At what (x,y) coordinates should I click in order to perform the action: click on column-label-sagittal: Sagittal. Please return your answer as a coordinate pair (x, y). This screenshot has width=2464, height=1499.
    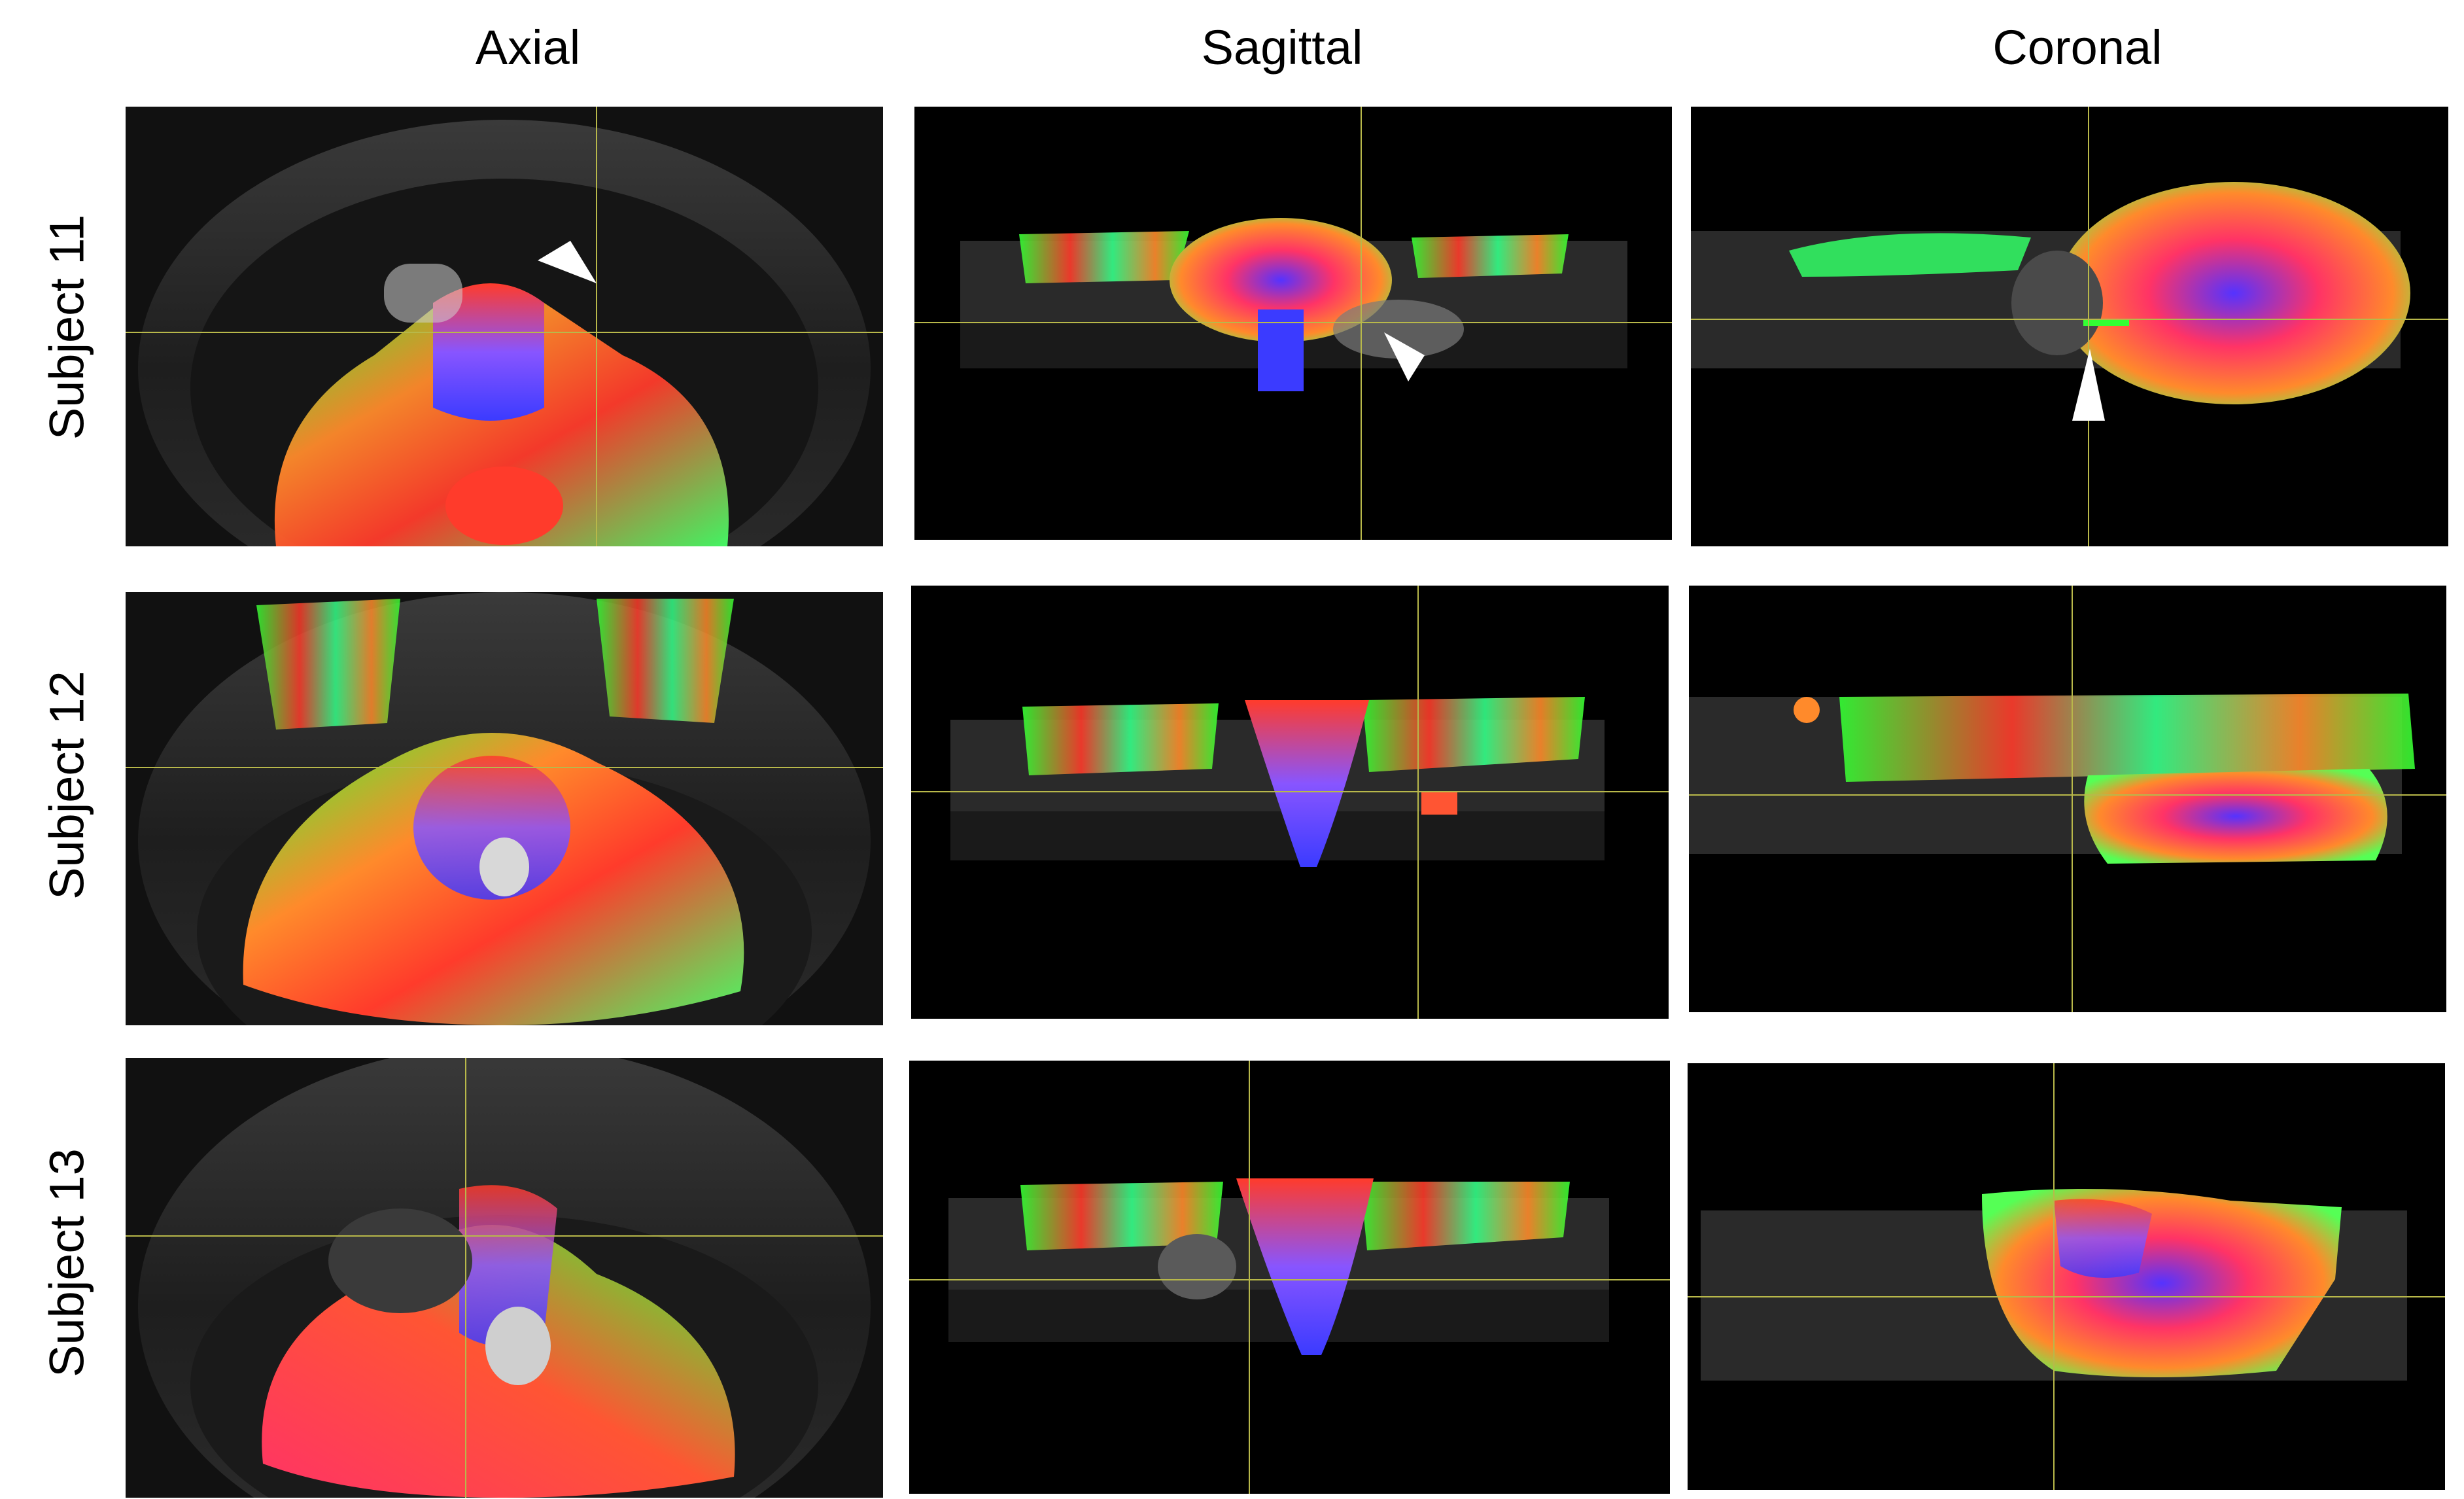
    Looking at the image, I should click on (1282, 48).